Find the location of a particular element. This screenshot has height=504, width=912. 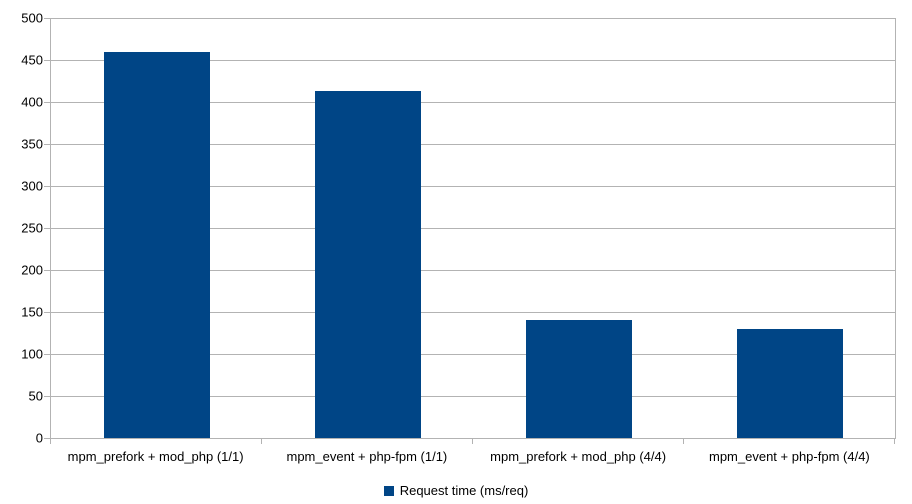

y-tick-label: 500 is located at coordinates (32, 18).